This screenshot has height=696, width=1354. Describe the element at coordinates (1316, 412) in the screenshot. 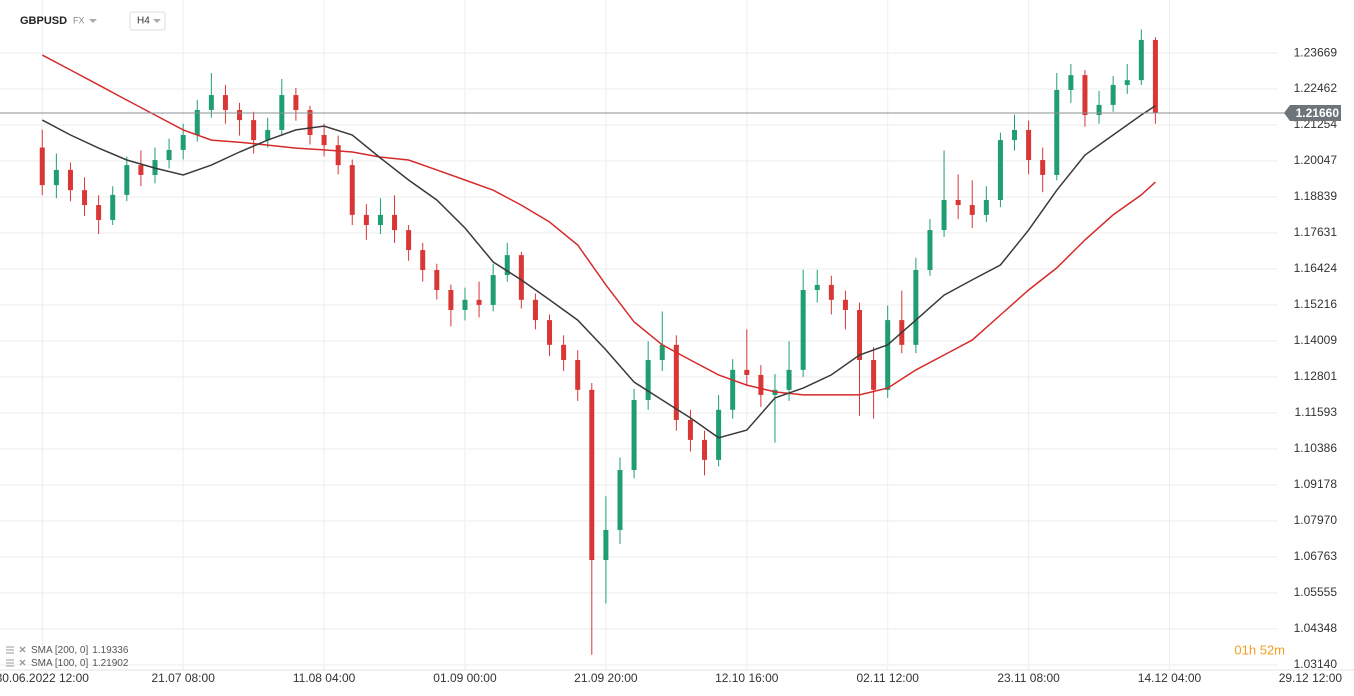

I see `y-tick-label: 1.11593` at that location.